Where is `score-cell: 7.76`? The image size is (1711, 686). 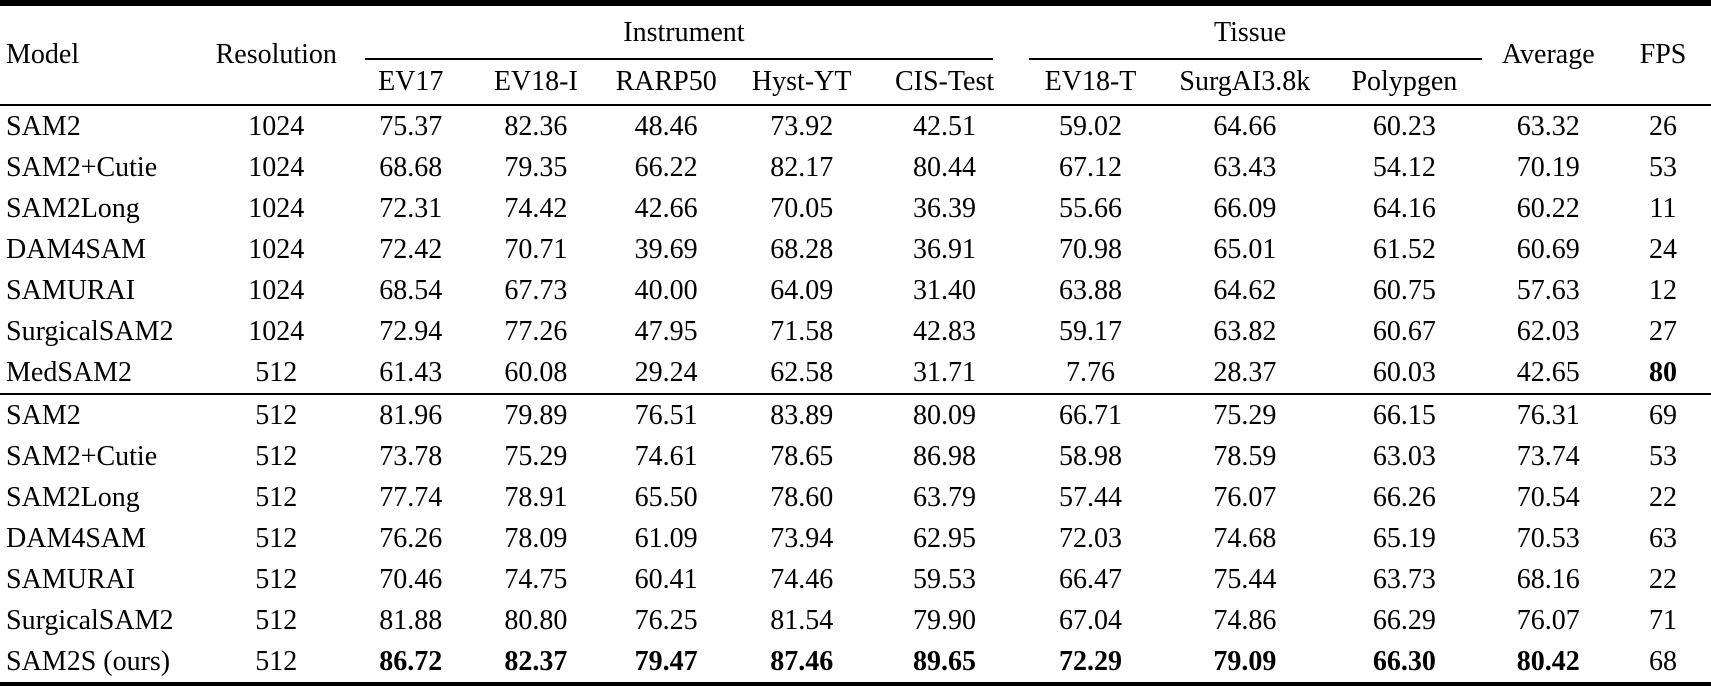
score-cell: 7.76 is located at coordinates (1091, 372).